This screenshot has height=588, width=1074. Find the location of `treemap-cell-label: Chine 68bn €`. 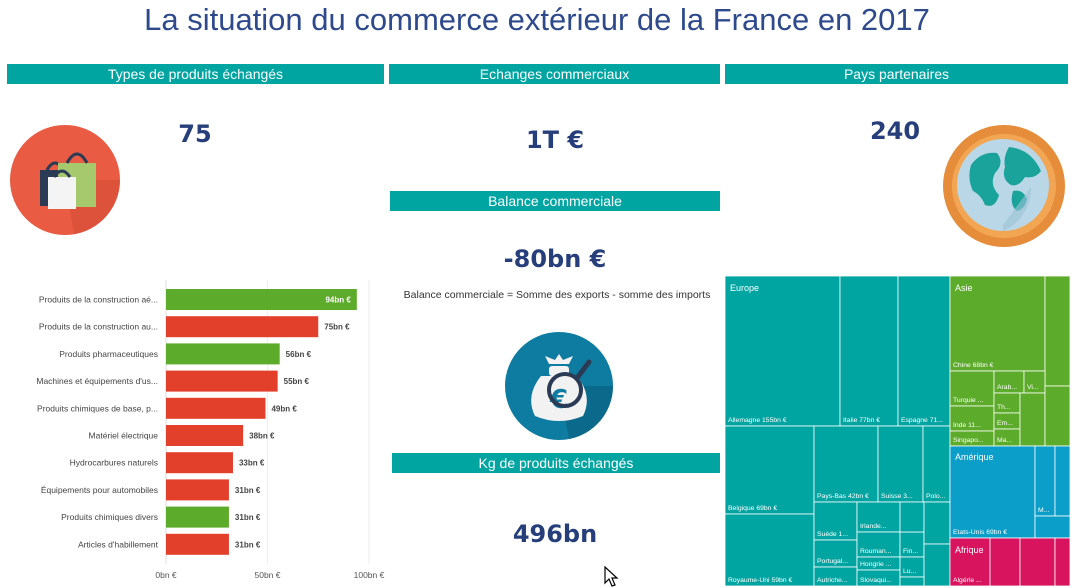

treemap-cell-label: Chine 68bn € is located at coordinates (973, 365).